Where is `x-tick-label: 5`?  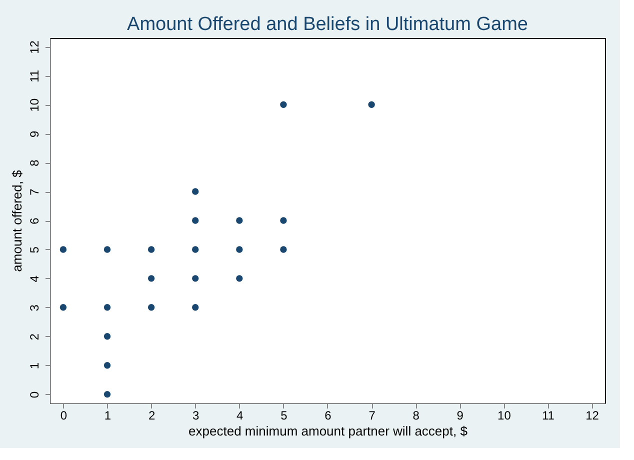
x-tick-label: 5 is located at coordinates (284, 415).